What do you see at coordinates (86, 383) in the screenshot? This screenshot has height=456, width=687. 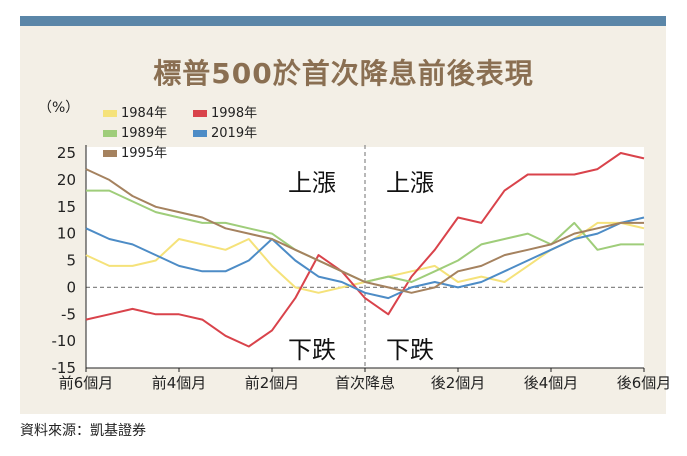 I see `x-tick-label: 前6個月` at bounding box center [86, 383].